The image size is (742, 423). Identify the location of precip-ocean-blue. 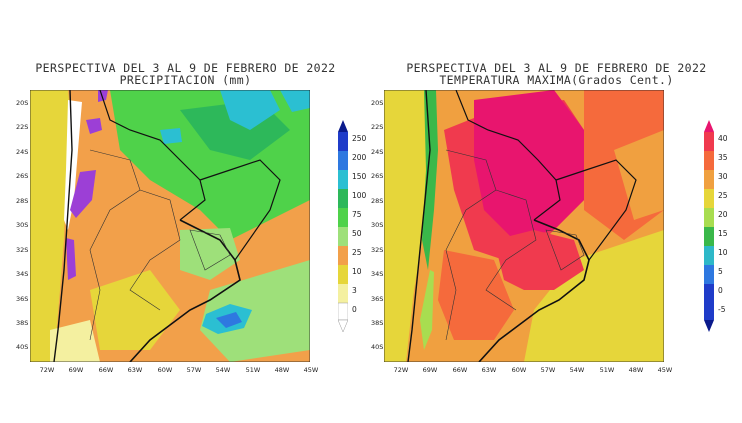
(229, 320).